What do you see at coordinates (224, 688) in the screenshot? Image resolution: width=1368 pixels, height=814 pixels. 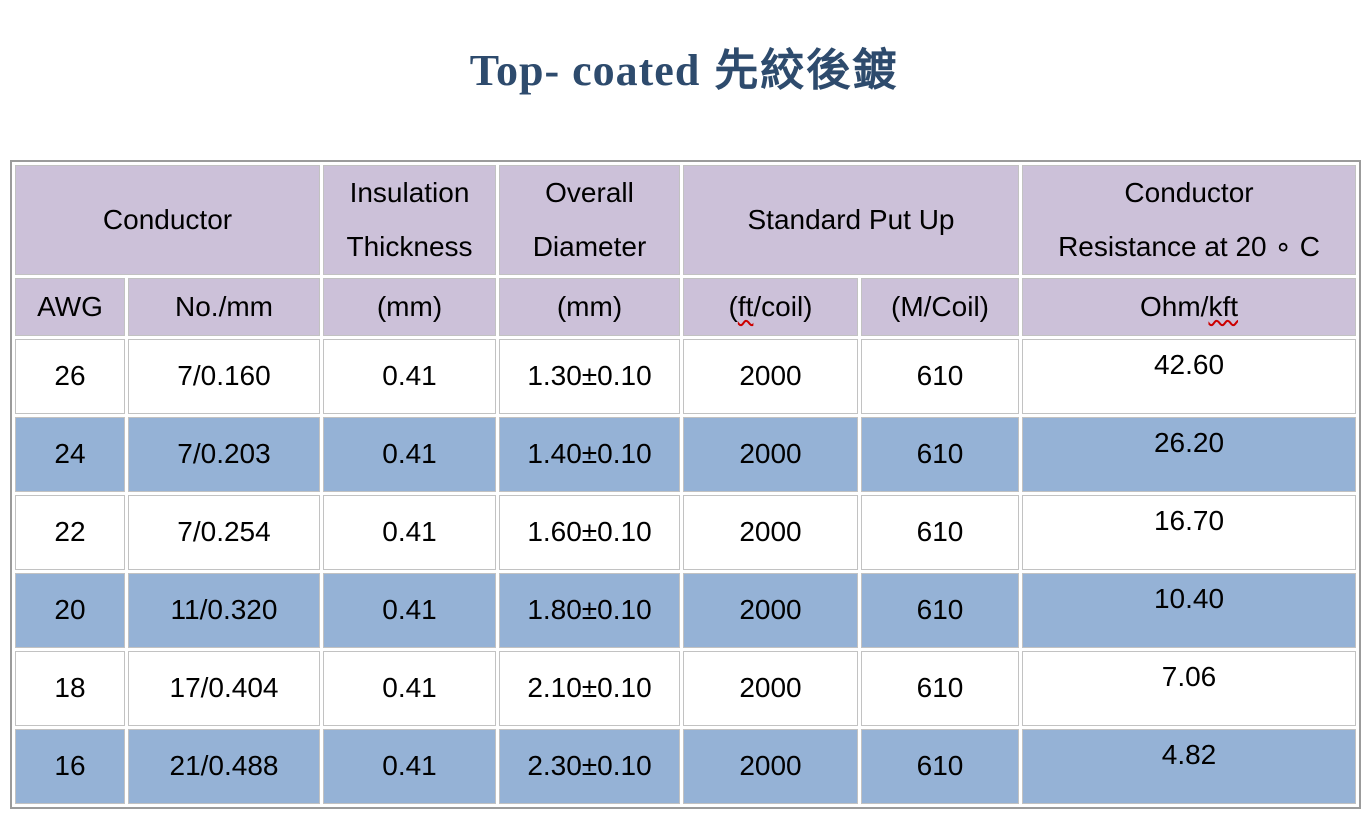 I see `cell-no-mm: 17/0.404` at bounding box center [224, 688].